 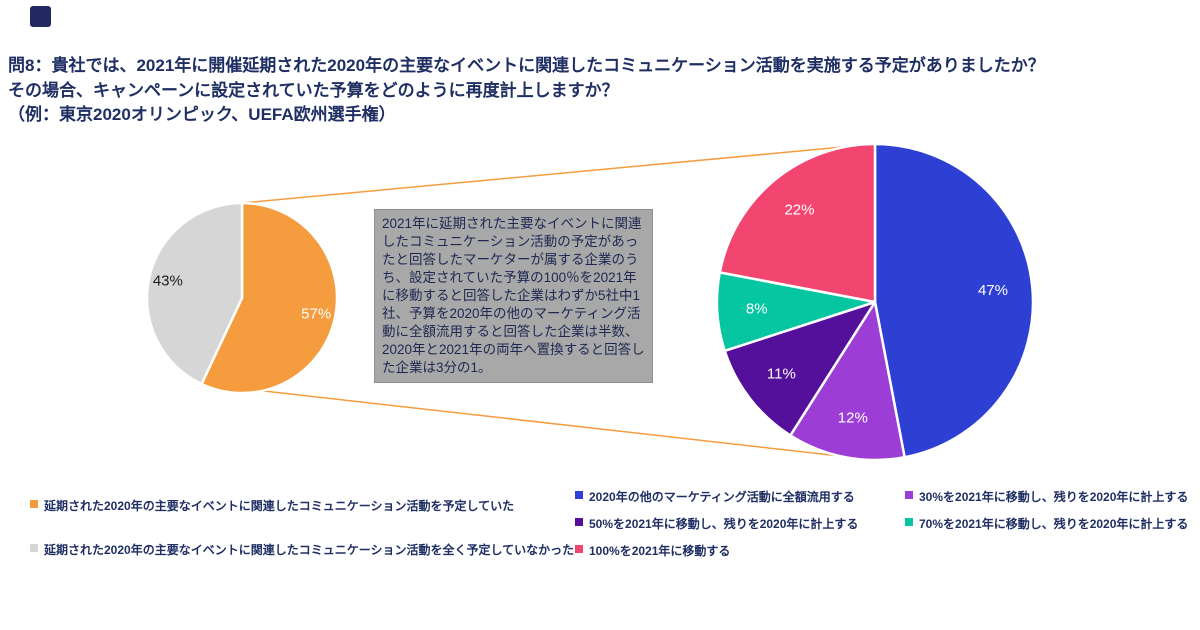 What do you see at coordinates (781, 374) in the screenshot?
I see `pie-slice-label: 11%` at bounding box center [781, 374].